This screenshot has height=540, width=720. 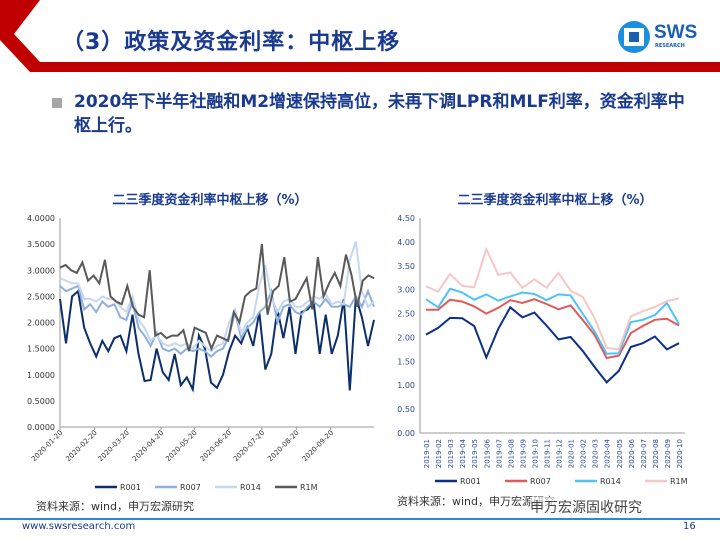 What do you see at coordinates (596, 453) in the screenshot?
I see `x-tick-label: 2020-03` at bounding box center [596, 453].